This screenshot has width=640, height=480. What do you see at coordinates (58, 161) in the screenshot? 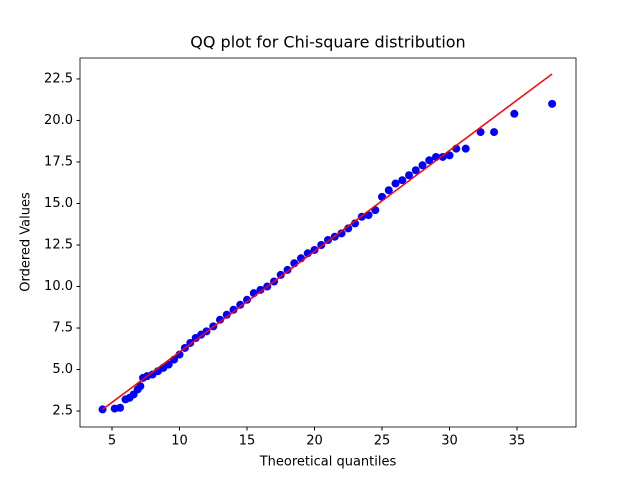
I see `y-tick-label: 17.5` at bounding box center [58, 161].